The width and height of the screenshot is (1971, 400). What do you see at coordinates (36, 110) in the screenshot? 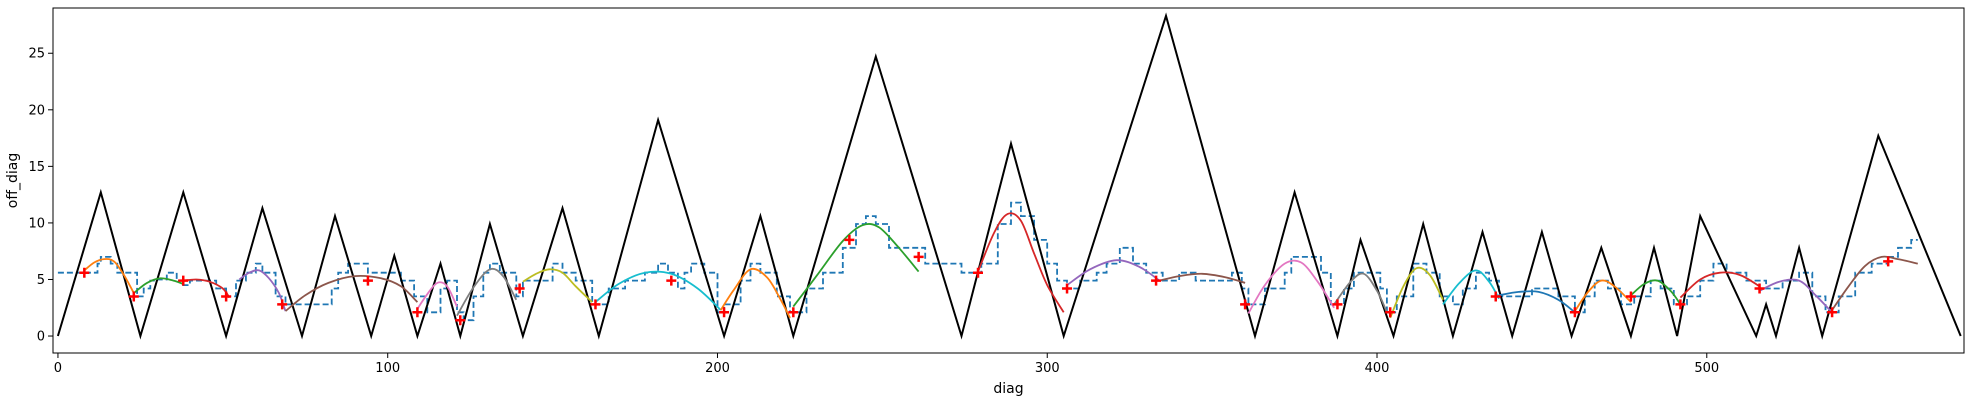
I see `y-tick-label: 20` at bounding box center [36, 110].